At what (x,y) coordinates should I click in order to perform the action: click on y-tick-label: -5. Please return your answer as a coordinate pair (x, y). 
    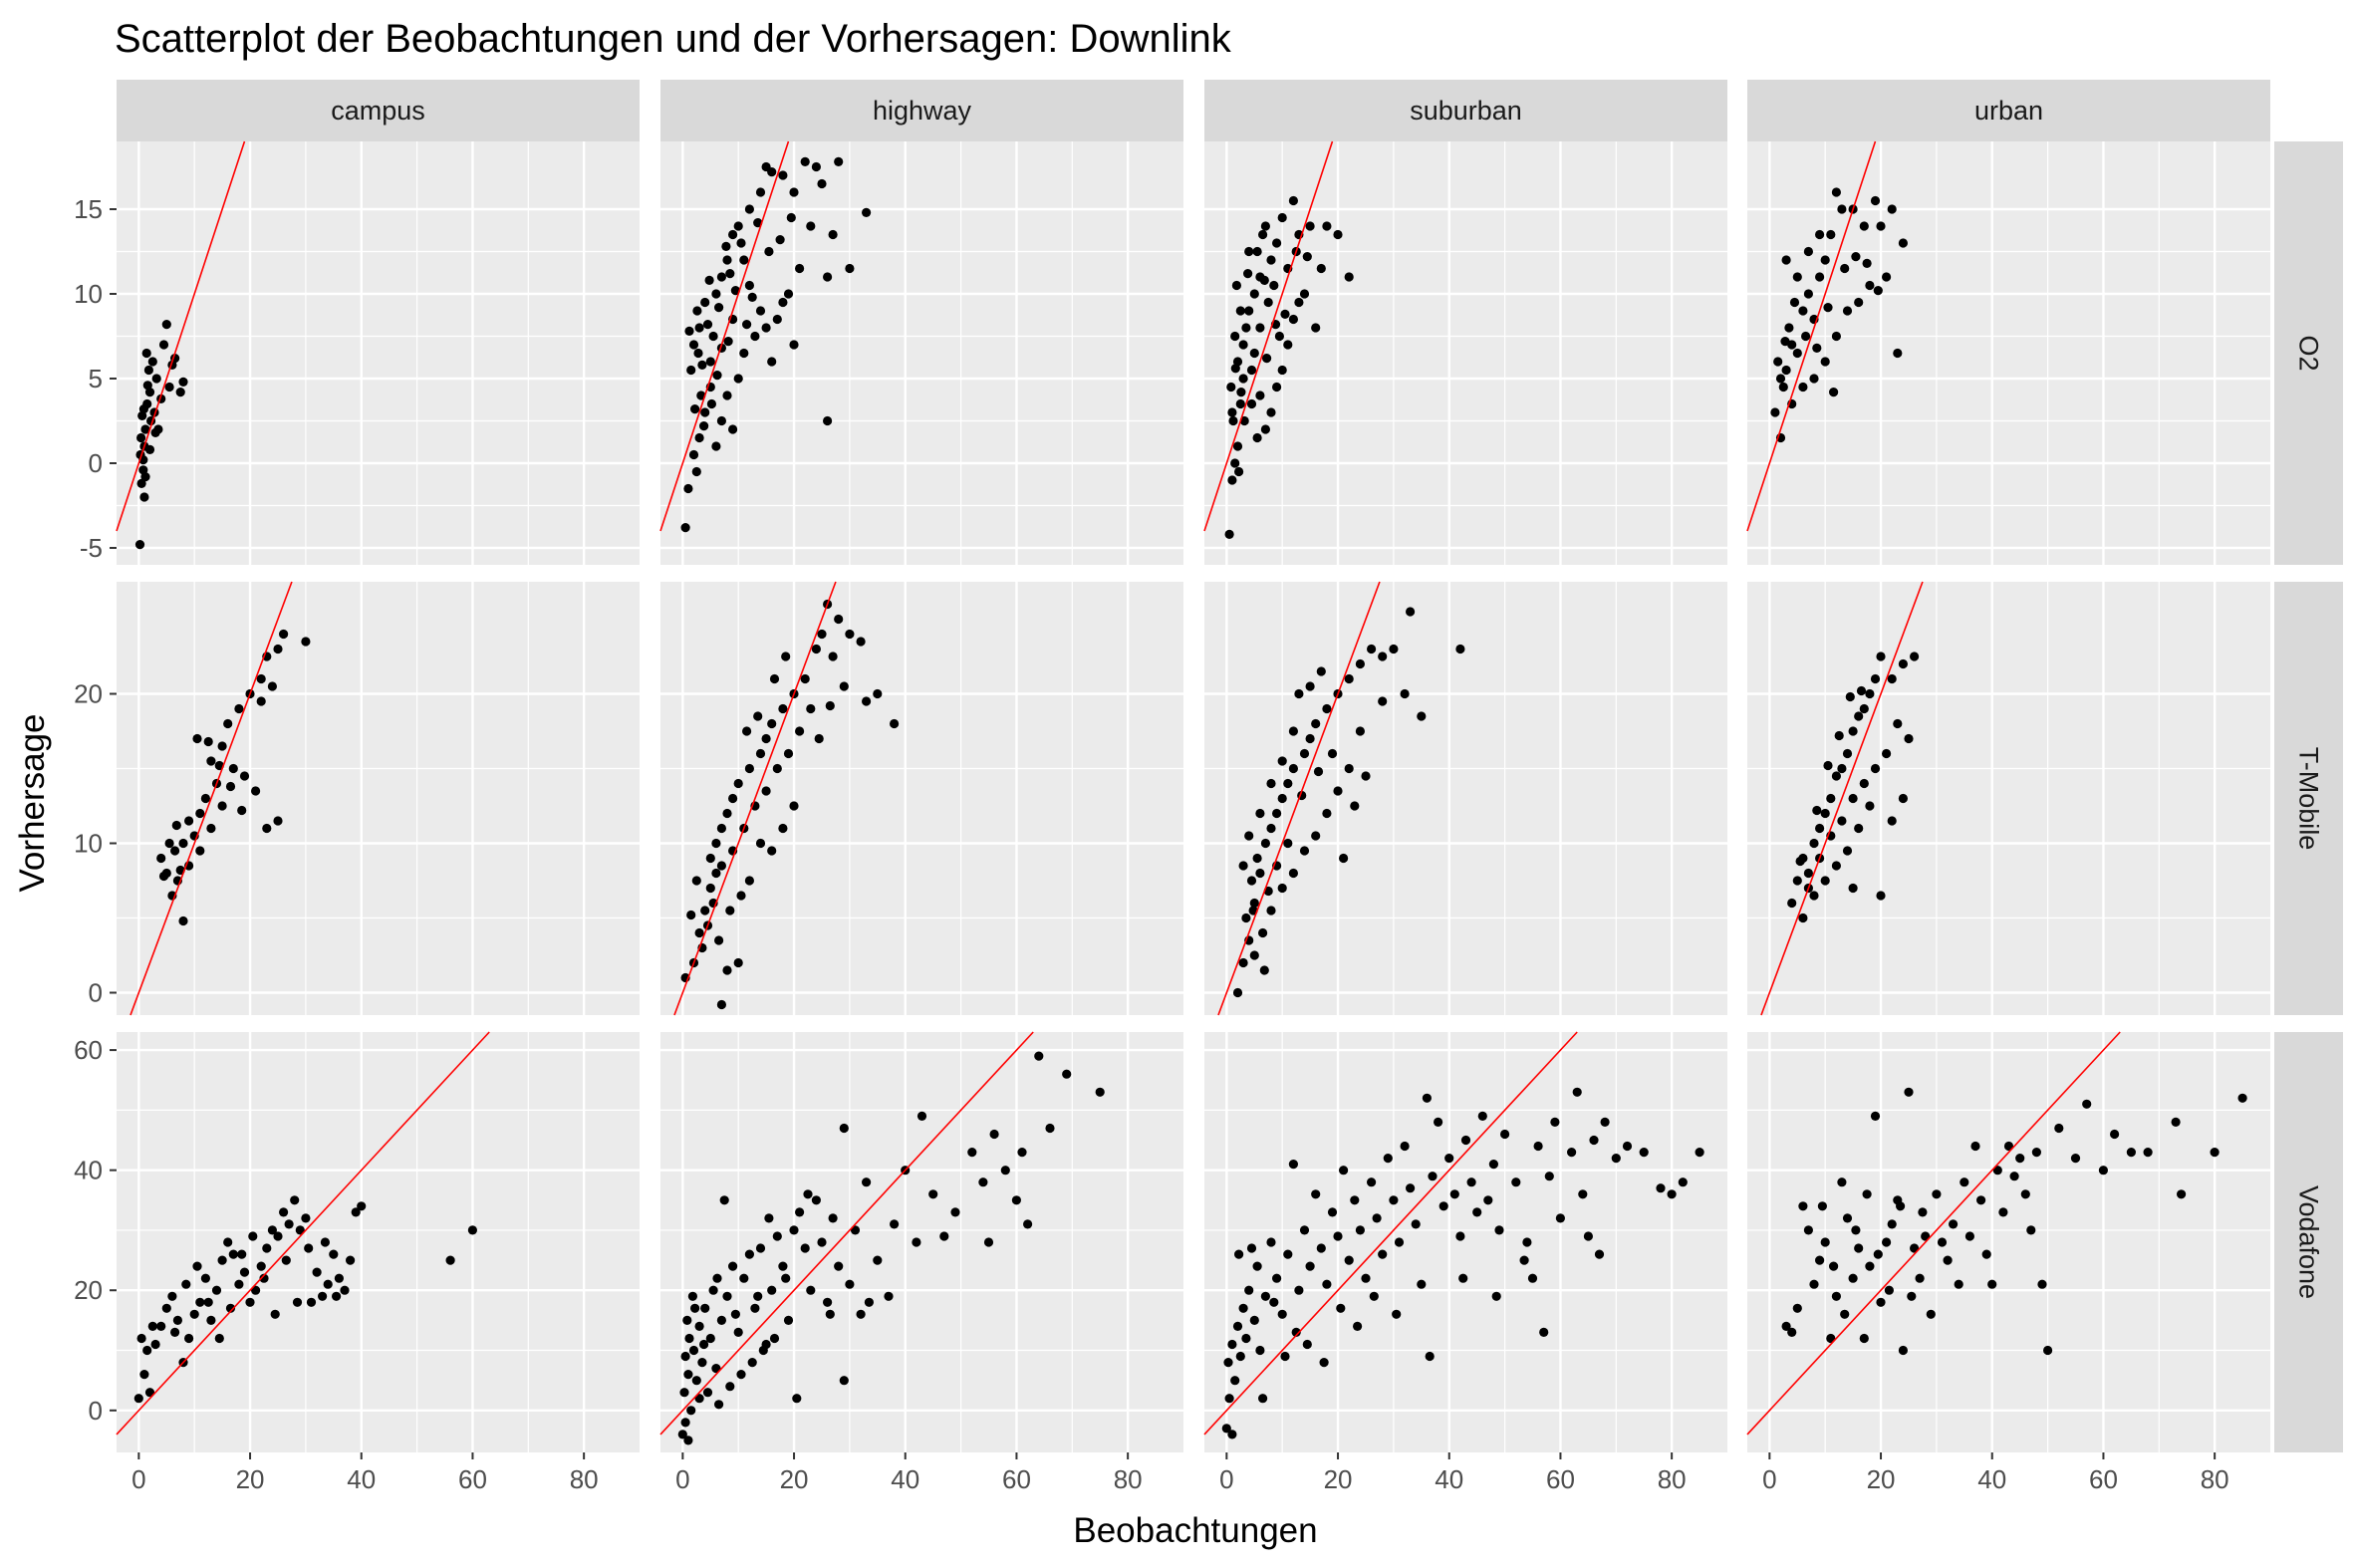
    Looking at the image, I should click on (91, 548).